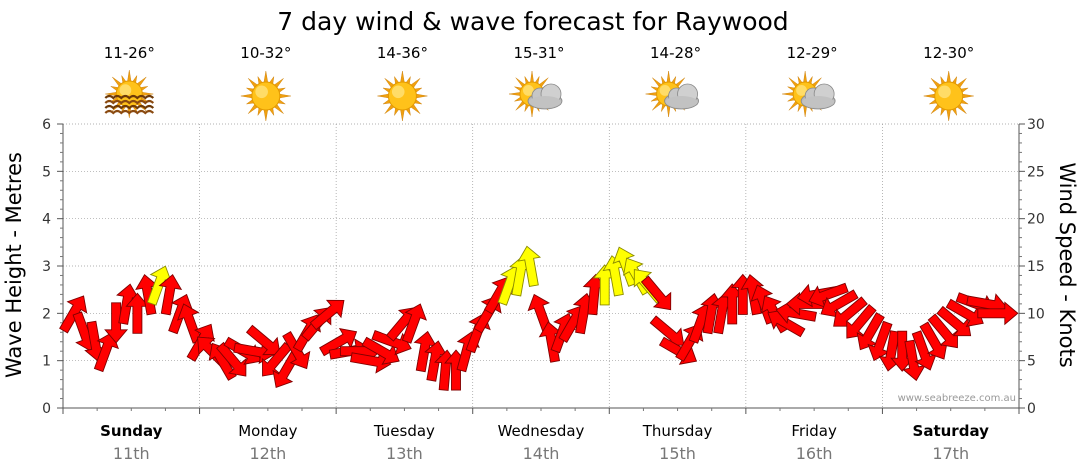 The image size is (1080, 475). I want to click on right-tick-label: 25, so click(1036, 172).